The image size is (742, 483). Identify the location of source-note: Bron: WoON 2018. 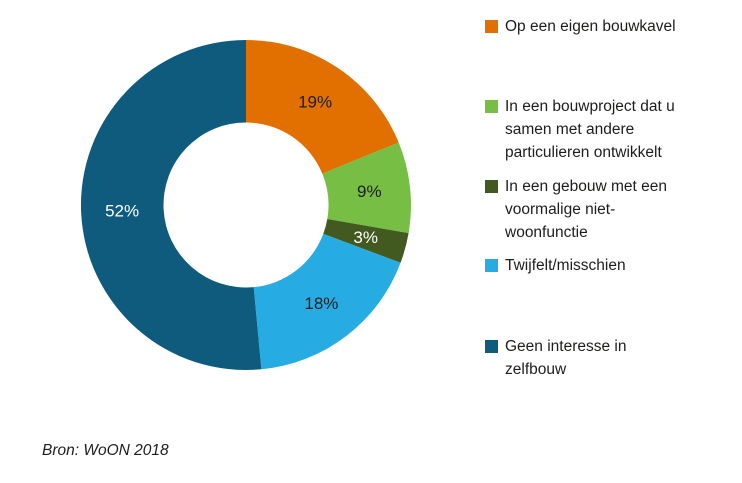
(105, 450).